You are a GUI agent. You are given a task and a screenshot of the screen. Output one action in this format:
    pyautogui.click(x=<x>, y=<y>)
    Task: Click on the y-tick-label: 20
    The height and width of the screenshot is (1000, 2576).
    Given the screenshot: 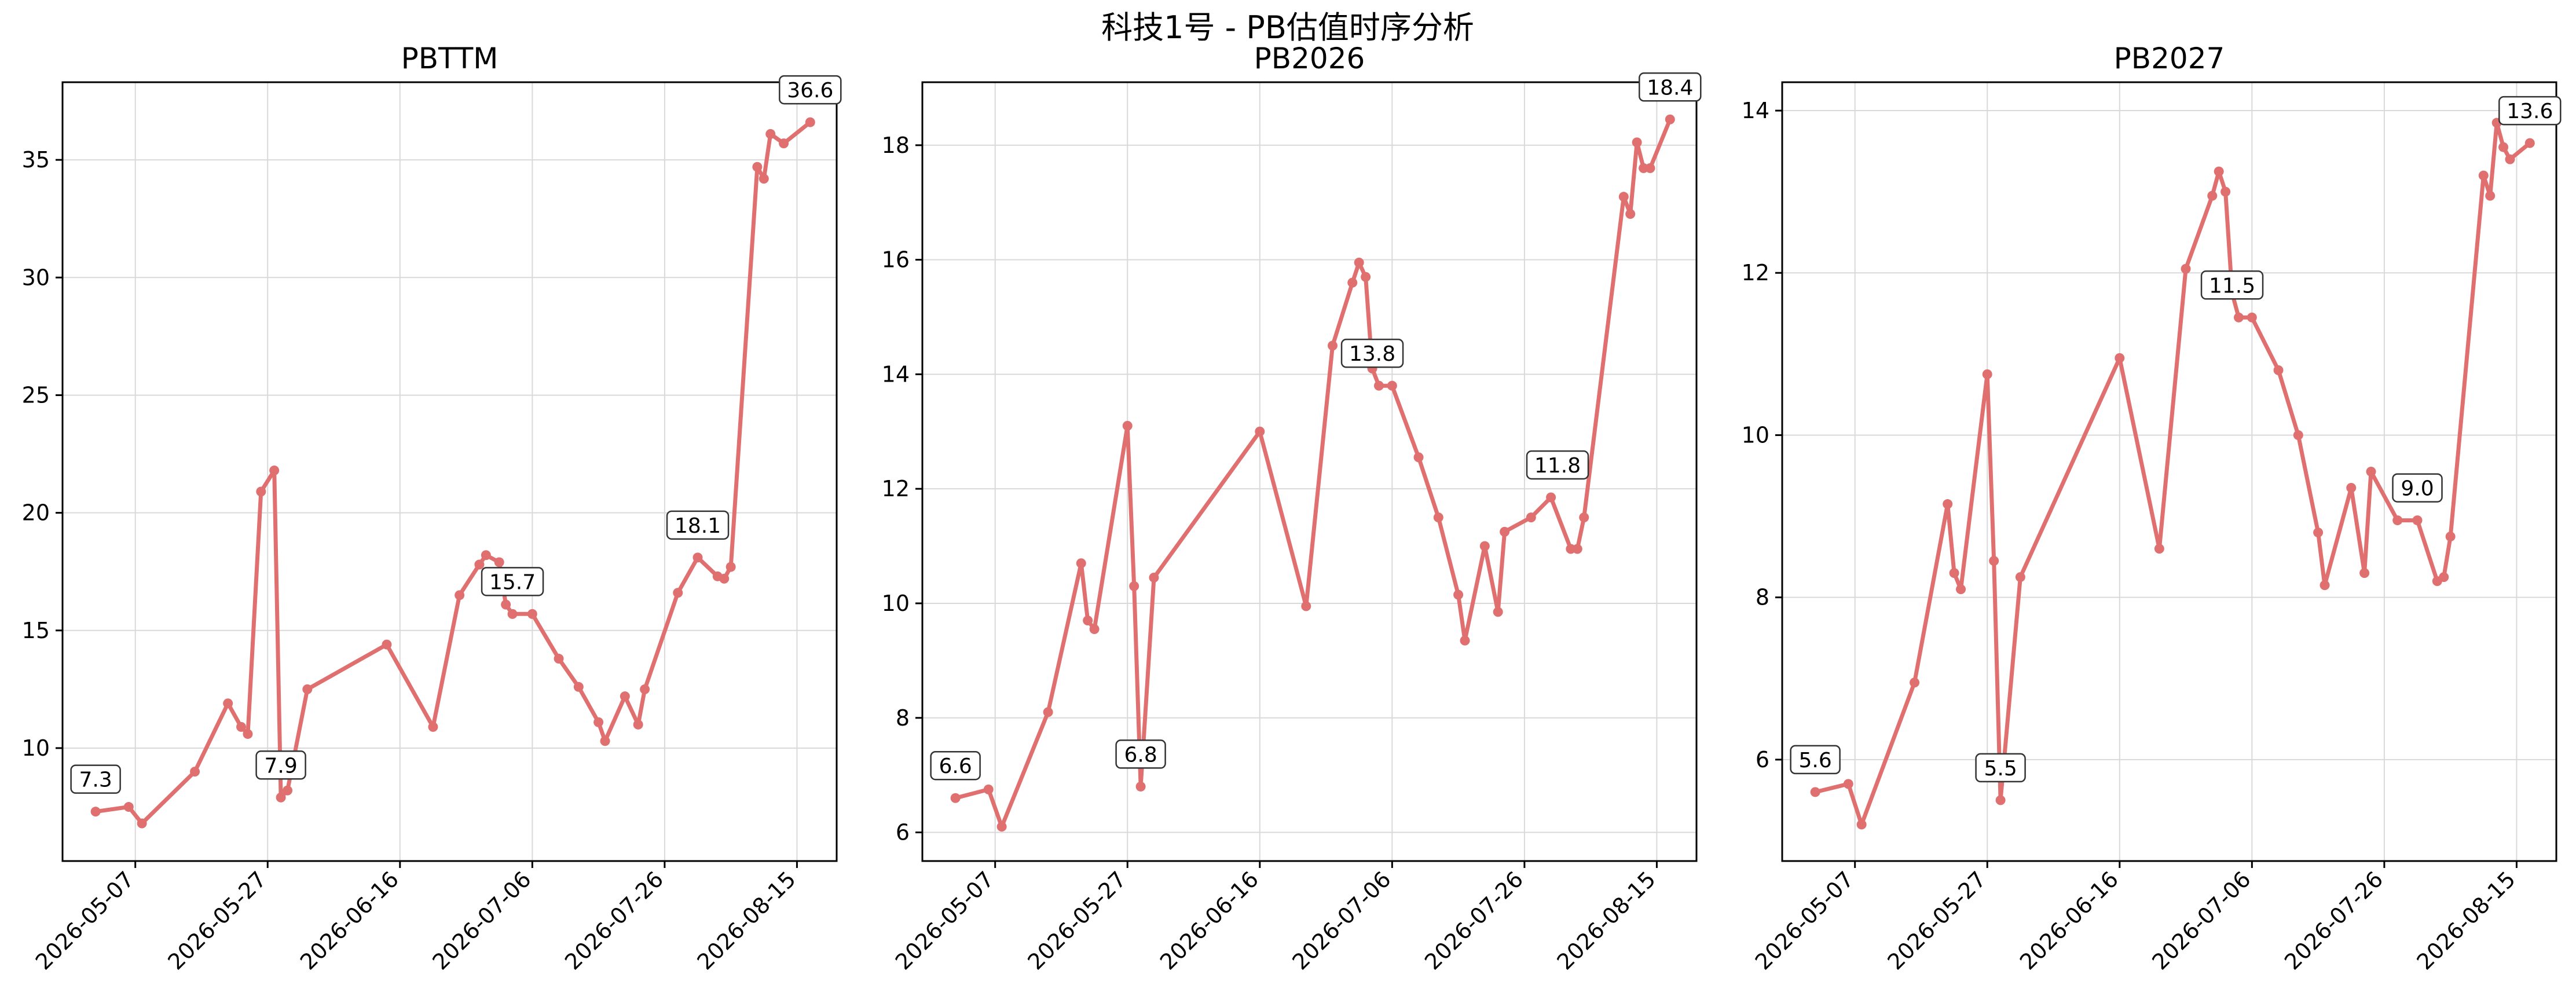 What is the action you would take?
    pyautogui.click(x=36, y=513)
    